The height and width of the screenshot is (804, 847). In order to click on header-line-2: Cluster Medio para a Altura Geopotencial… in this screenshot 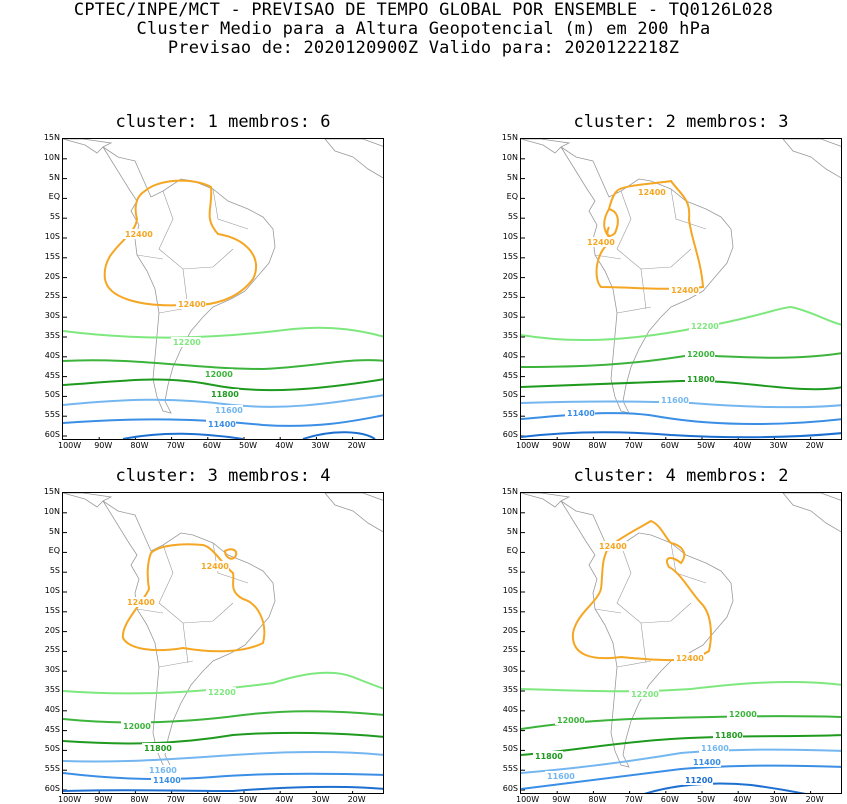, I will do `click(423, 29)`.